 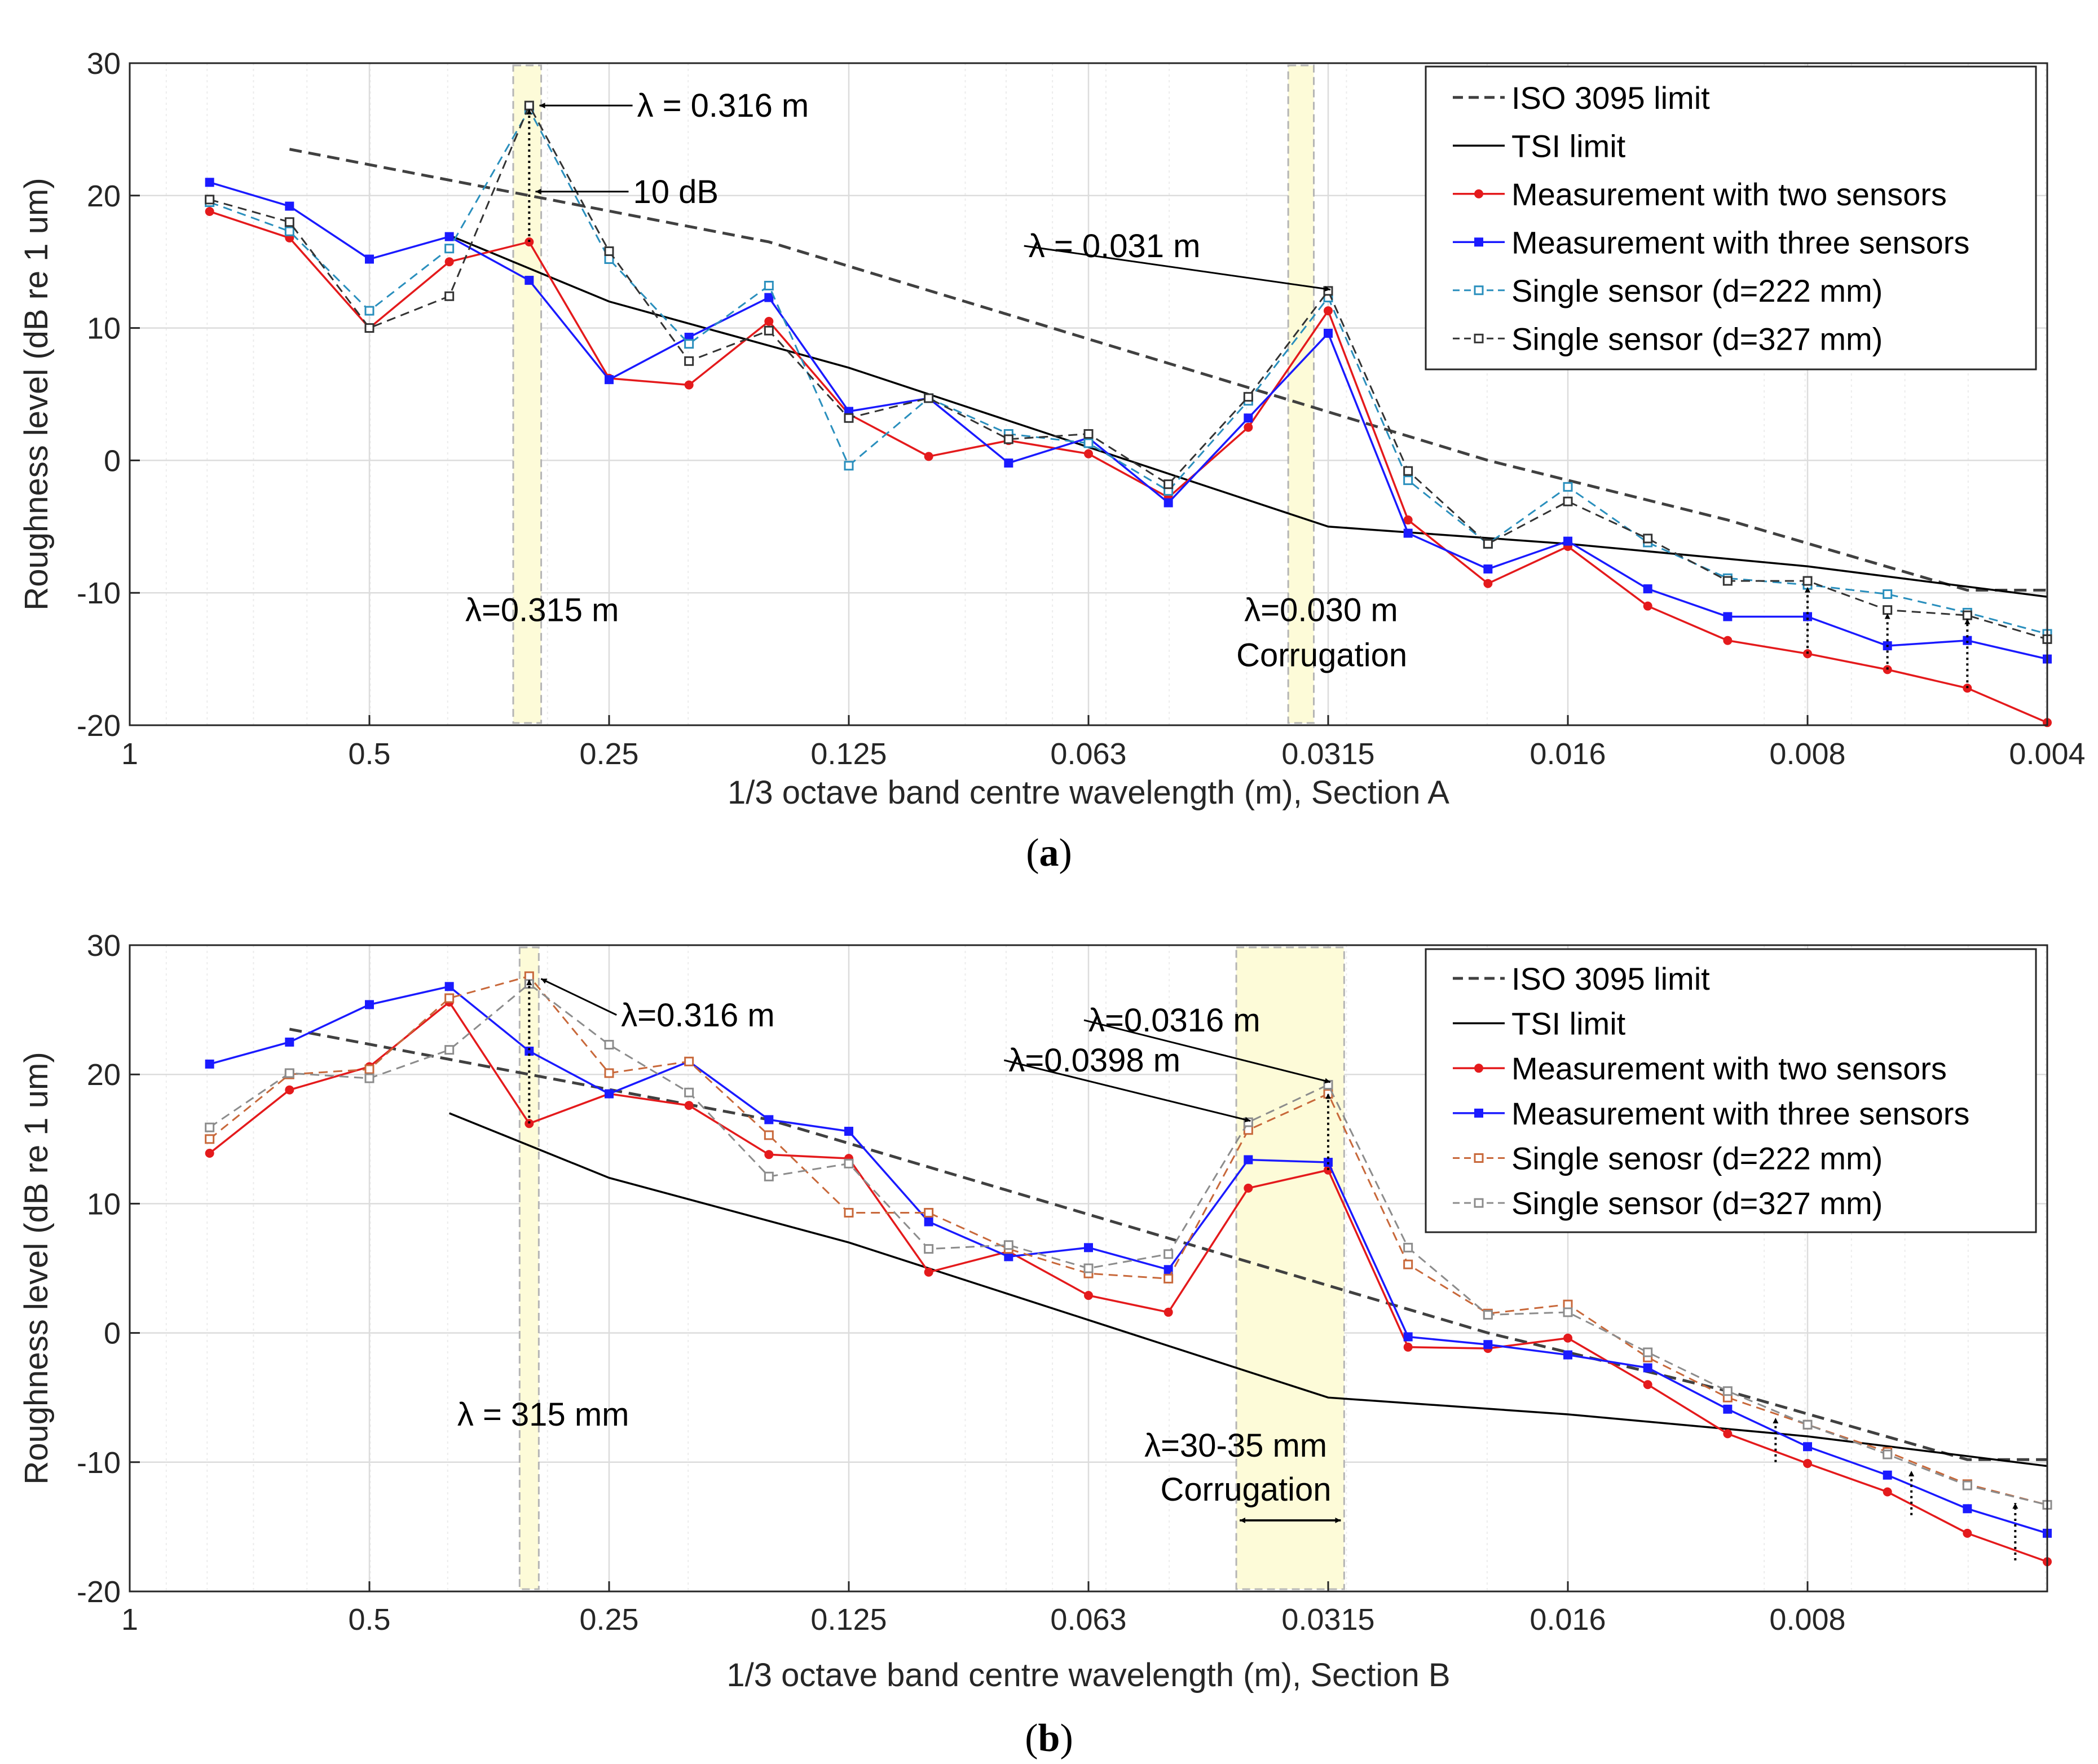 I want to click on panel-b-annotation-2: λ=0.0398 m, so click(x=1094, y=1060).